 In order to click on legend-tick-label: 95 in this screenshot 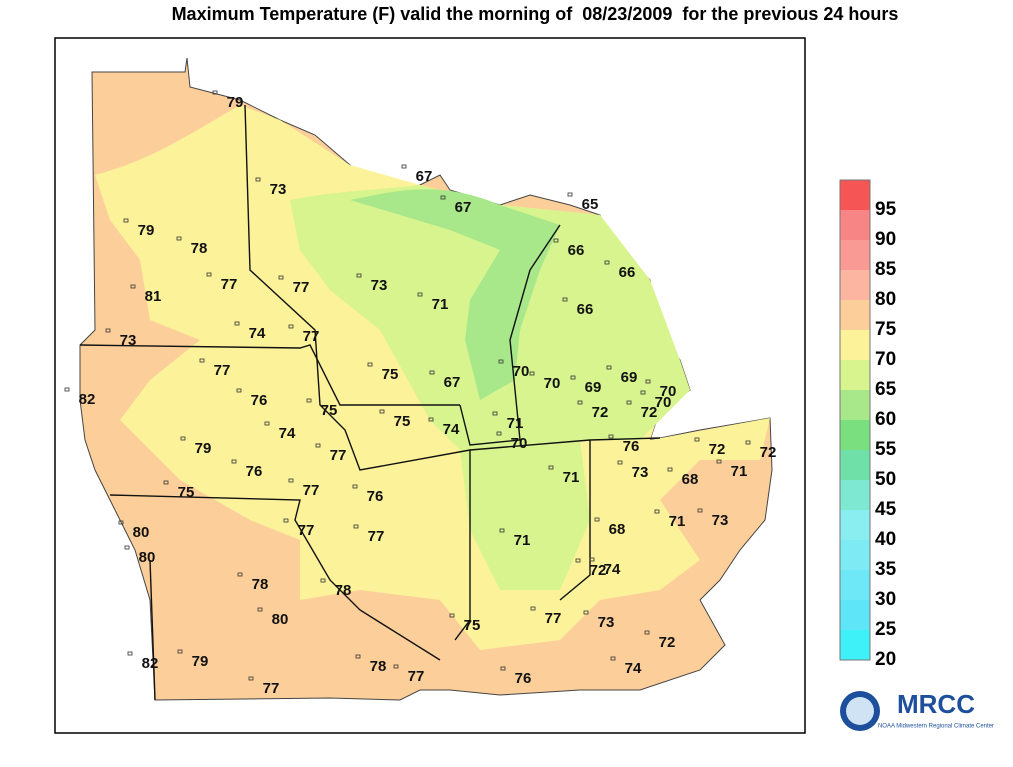, I will do `click(886, 209)`.